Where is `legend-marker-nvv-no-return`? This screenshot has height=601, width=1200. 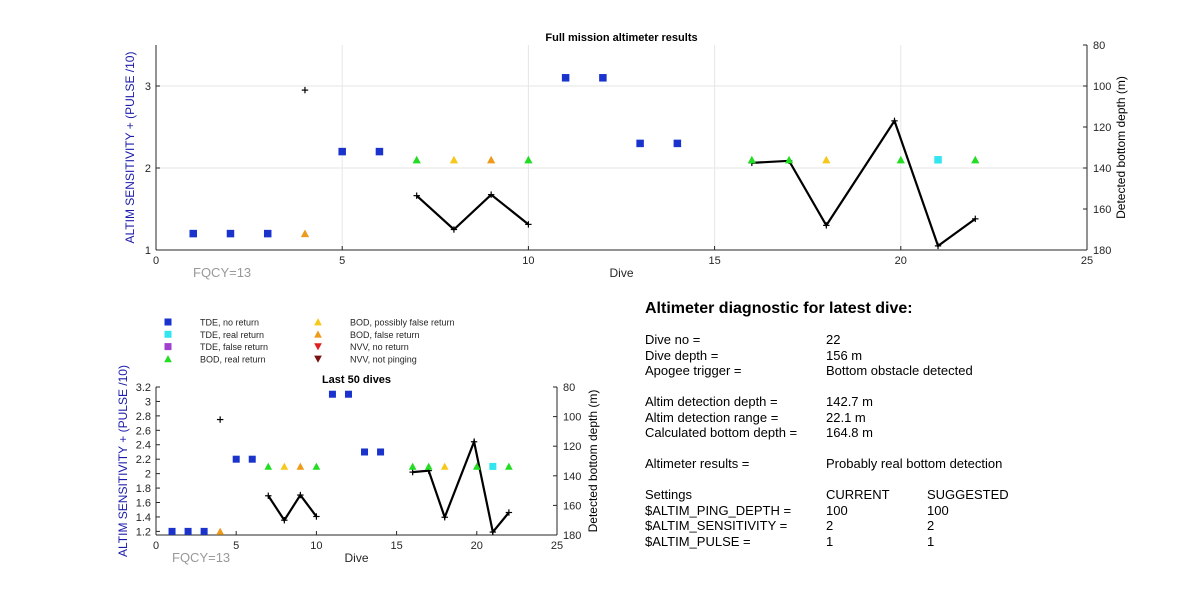 legend-marker-nvv-no-return is located at coordinates (318, 347).